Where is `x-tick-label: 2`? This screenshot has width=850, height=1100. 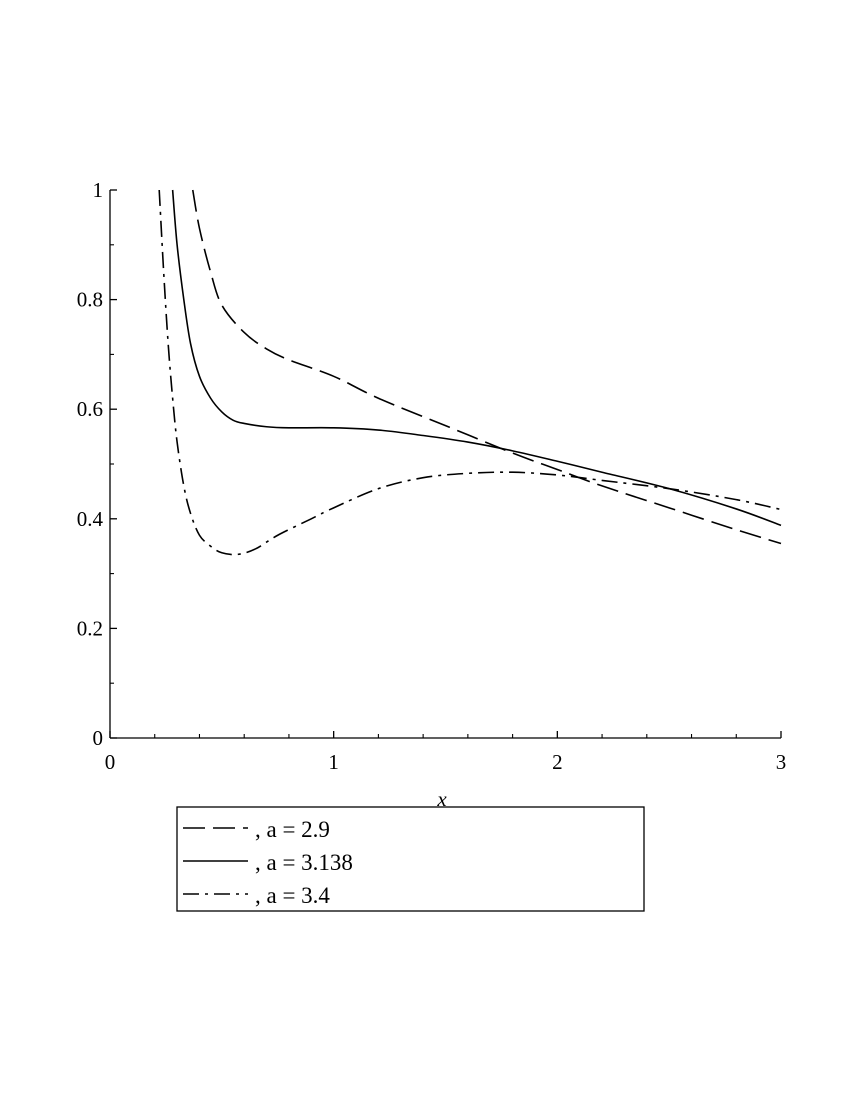 x-tick-label: 2 is located at coordinates (557, 762).